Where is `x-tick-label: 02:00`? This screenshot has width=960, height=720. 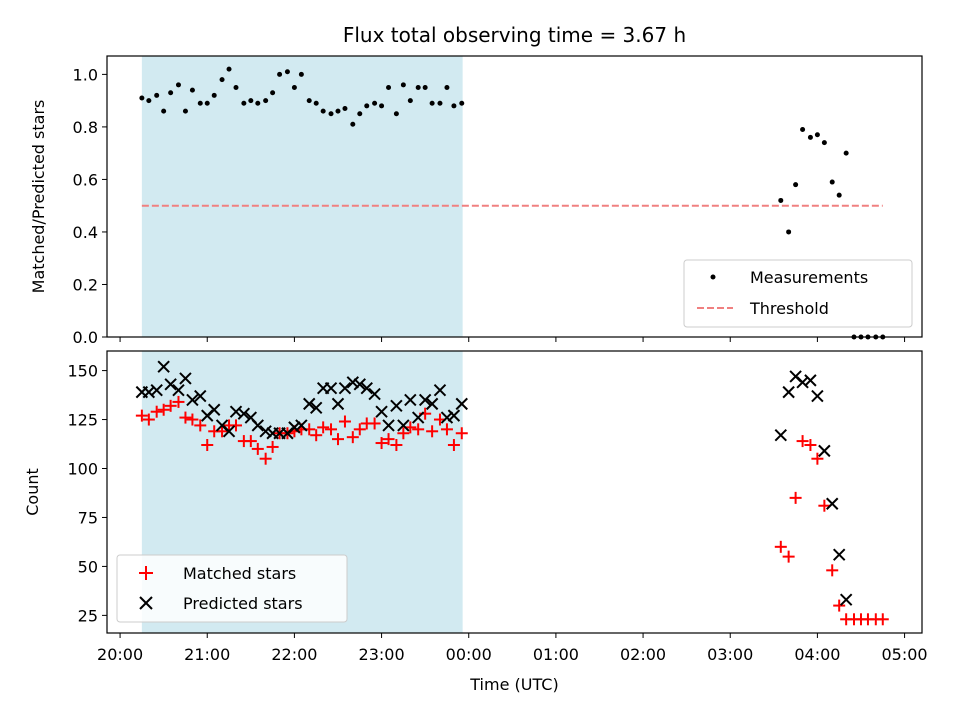
x-tick-label: 02:00 is located at coordinates (643, 654).